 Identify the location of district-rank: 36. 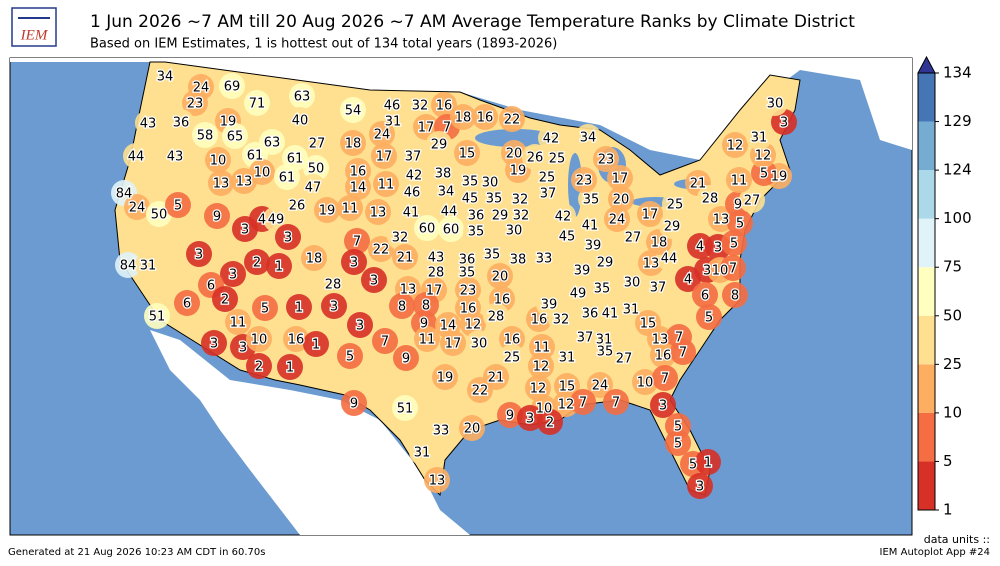
(467, 260).